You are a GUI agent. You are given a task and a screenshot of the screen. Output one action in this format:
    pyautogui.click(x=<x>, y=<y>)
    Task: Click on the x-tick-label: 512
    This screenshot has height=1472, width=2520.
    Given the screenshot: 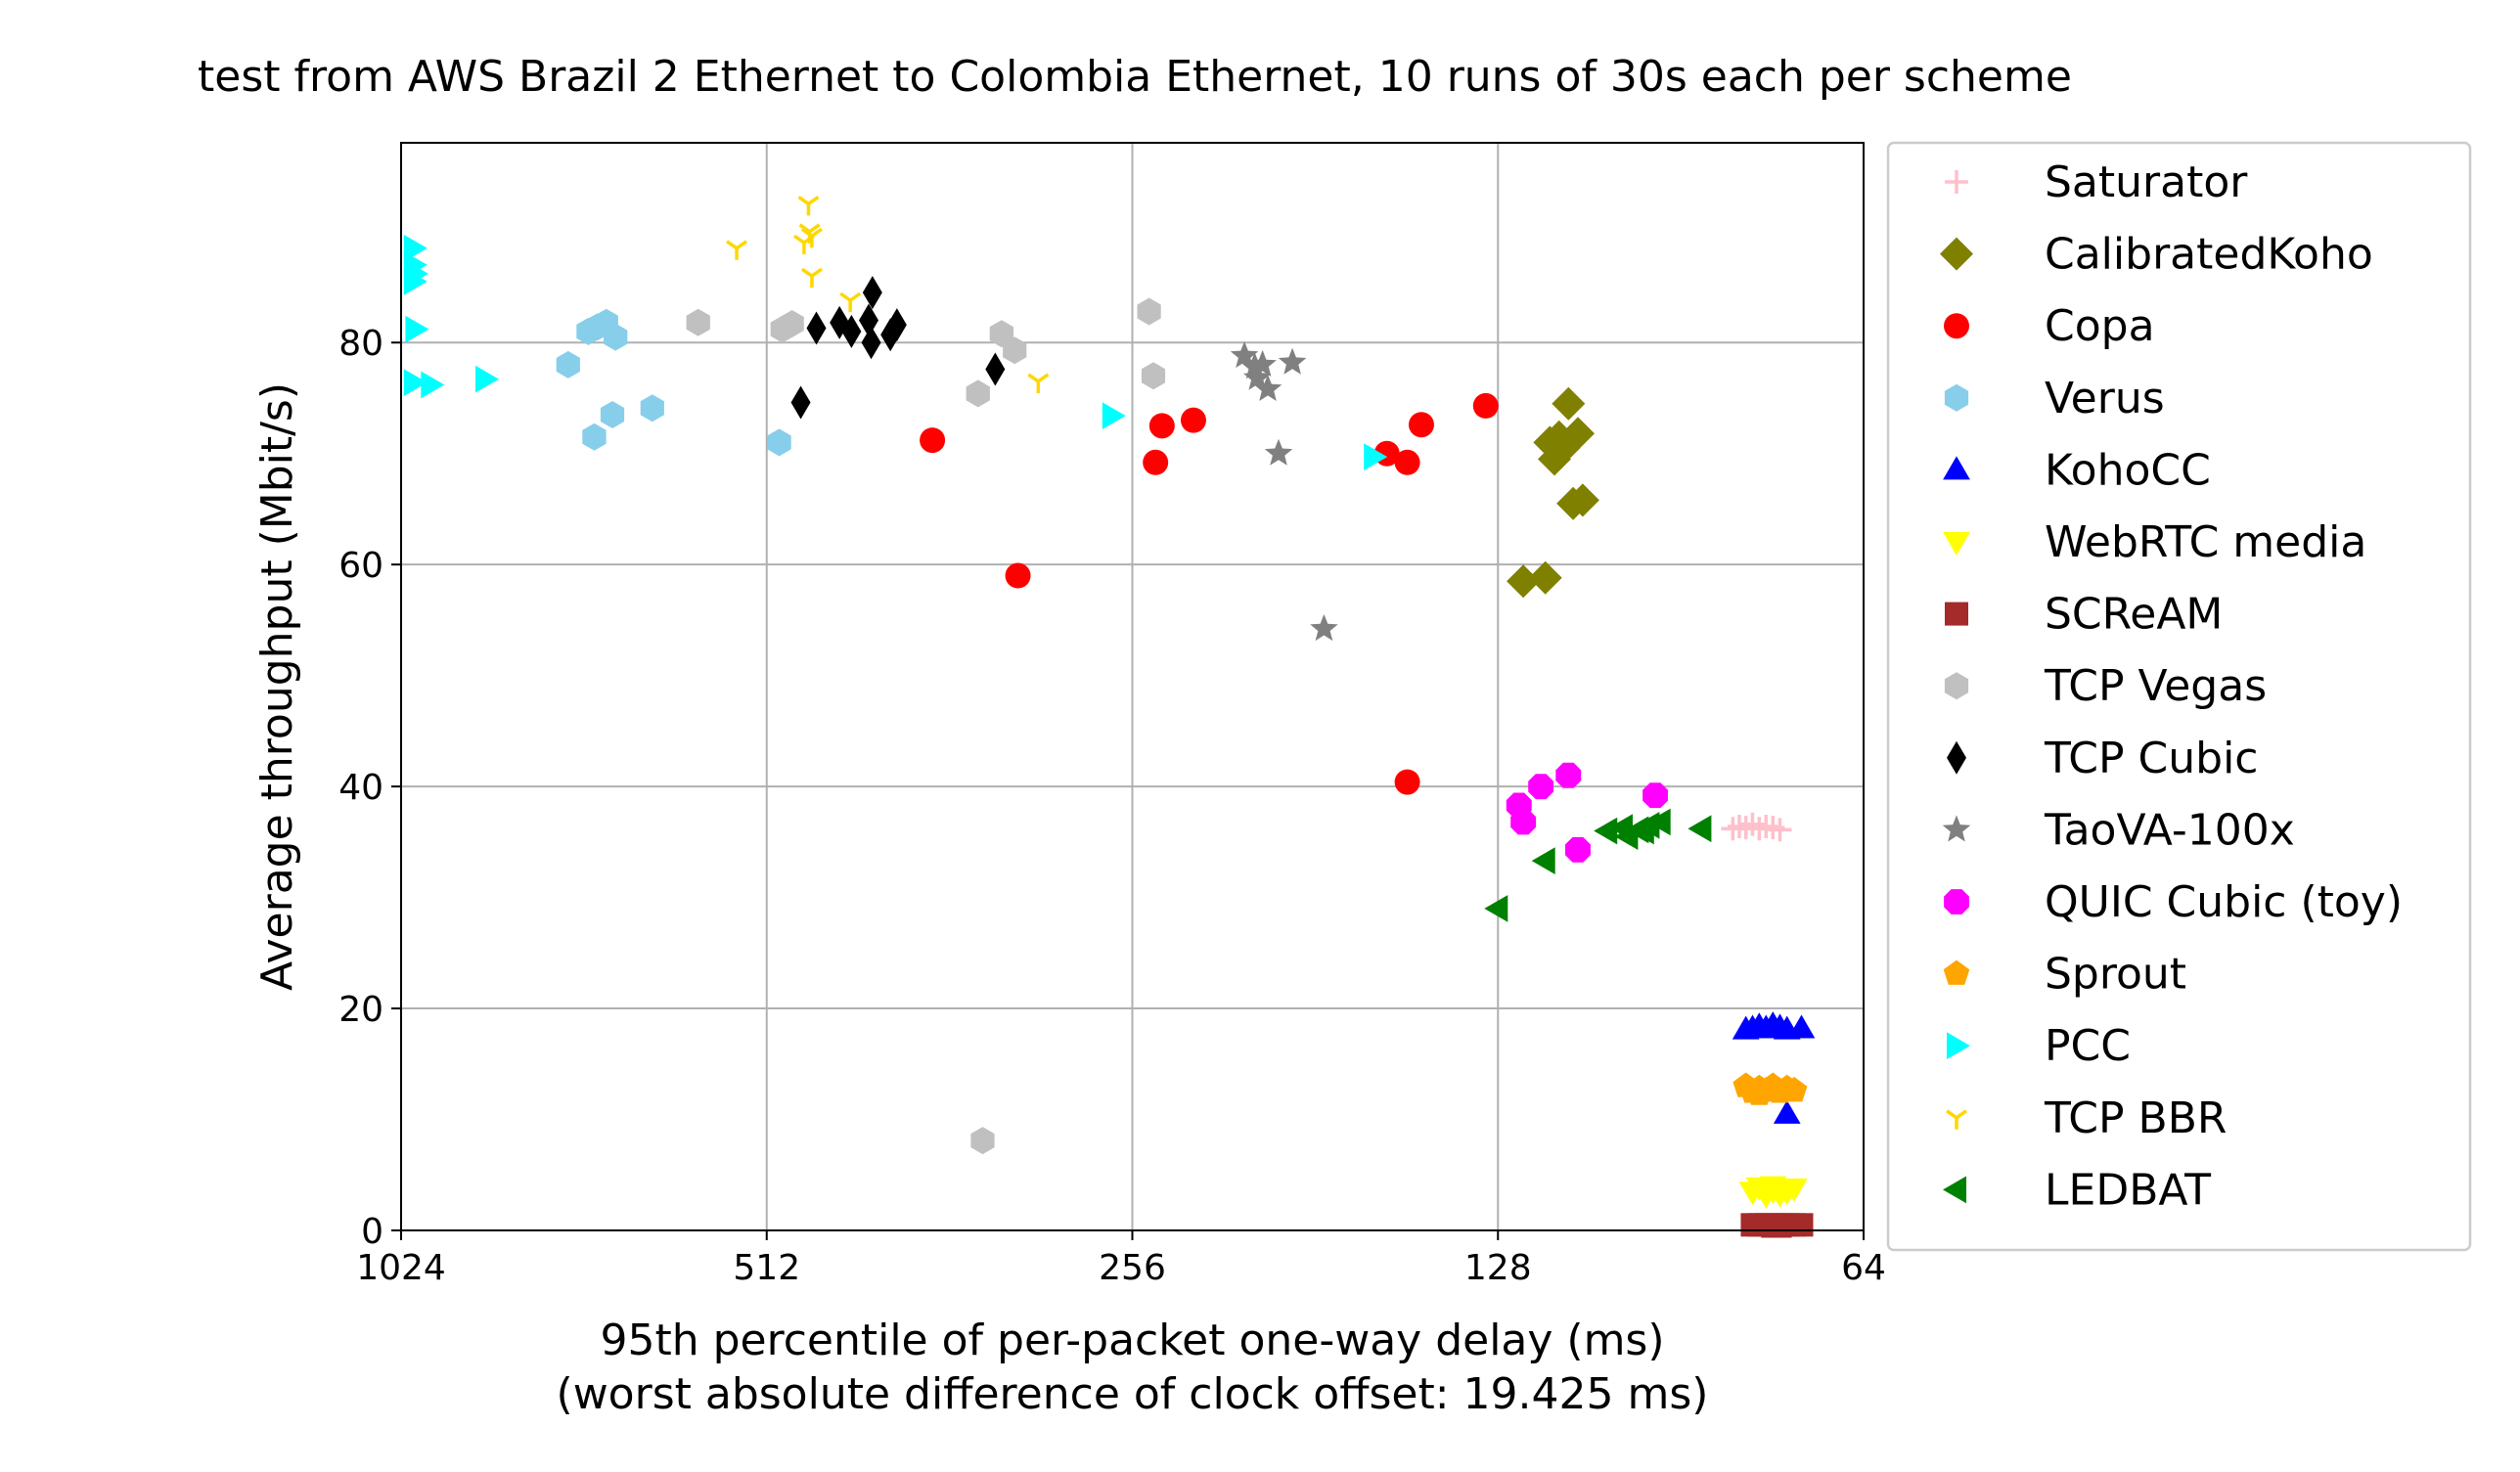 What is the action you would take?
    pyautogui.click(x=766, y=1268)
    